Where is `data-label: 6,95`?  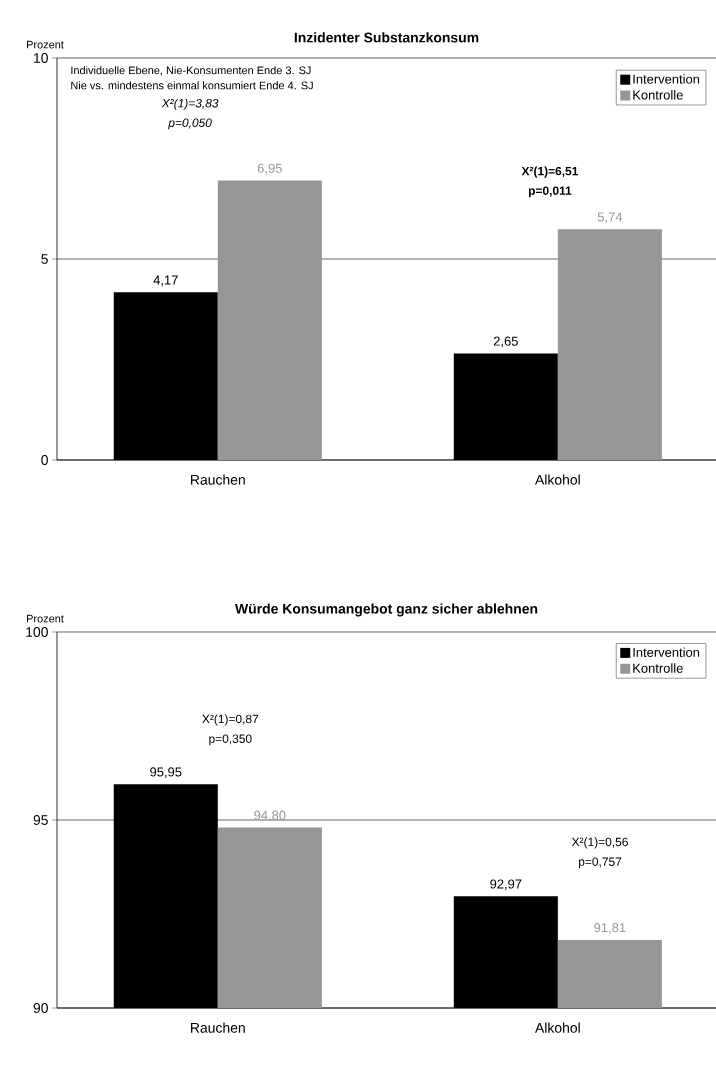 data-label: 6,95 is located at coordinates (269, 169).